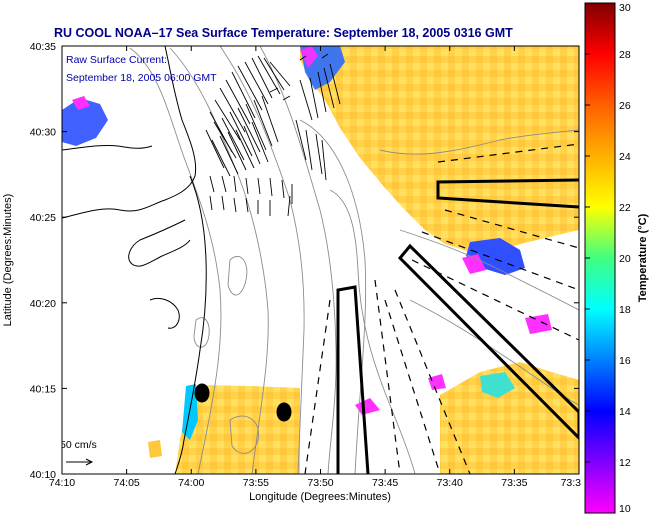  I want to click on colorbar-tick-label: 16, so click(625, 361).